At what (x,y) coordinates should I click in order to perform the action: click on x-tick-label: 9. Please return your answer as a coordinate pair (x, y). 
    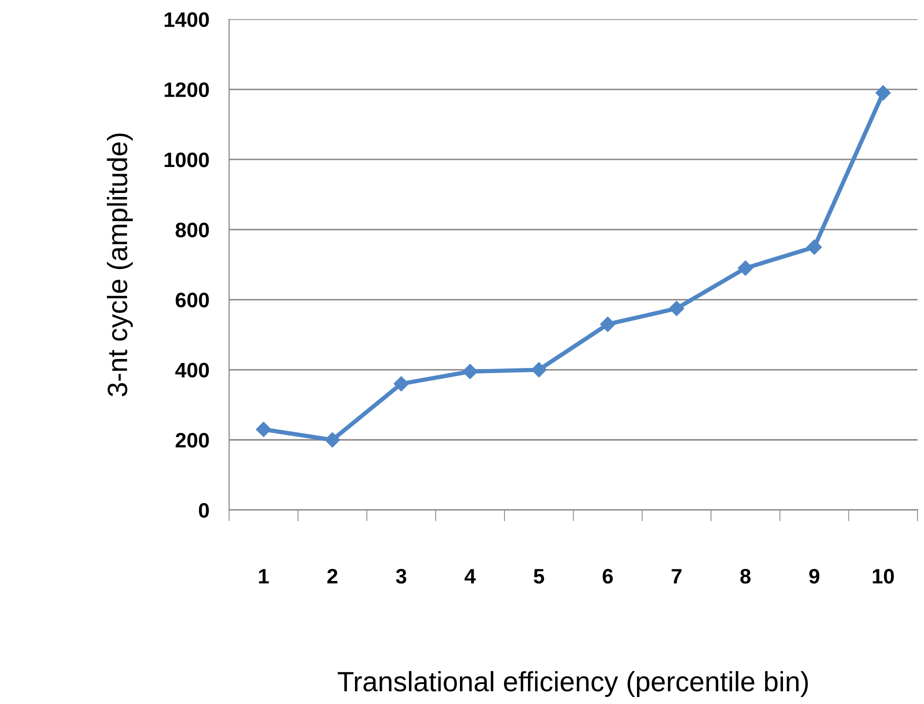
    Looking at the image, I should click on (814, 576).